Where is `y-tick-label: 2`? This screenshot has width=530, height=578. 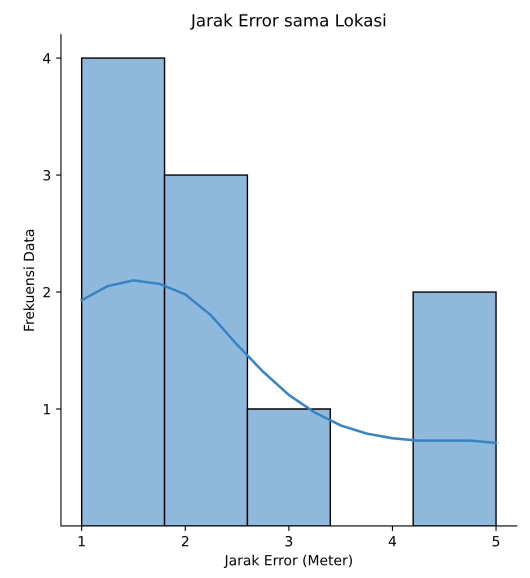 y-tick-label: 2 is located at coordinates (46, 292).